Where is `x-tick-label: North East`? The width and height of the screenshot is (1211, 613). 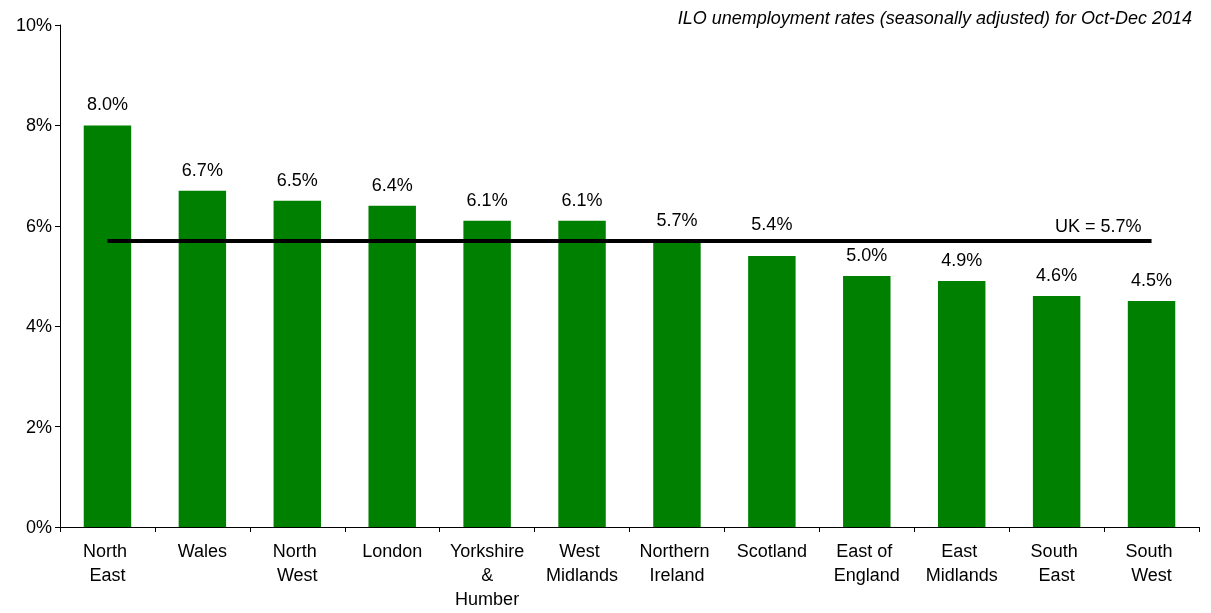
x-tick-label: North East is located at coordinates (107, 563).